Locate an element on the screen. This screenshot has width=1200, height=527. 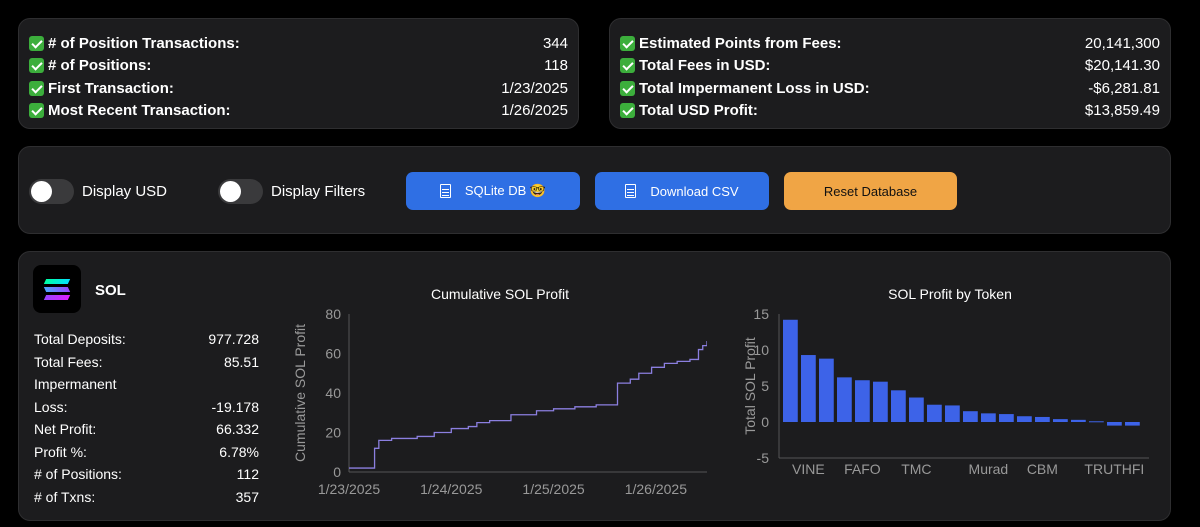
chart-title: SOL Profit by Token is located at coordinates (950, 294).